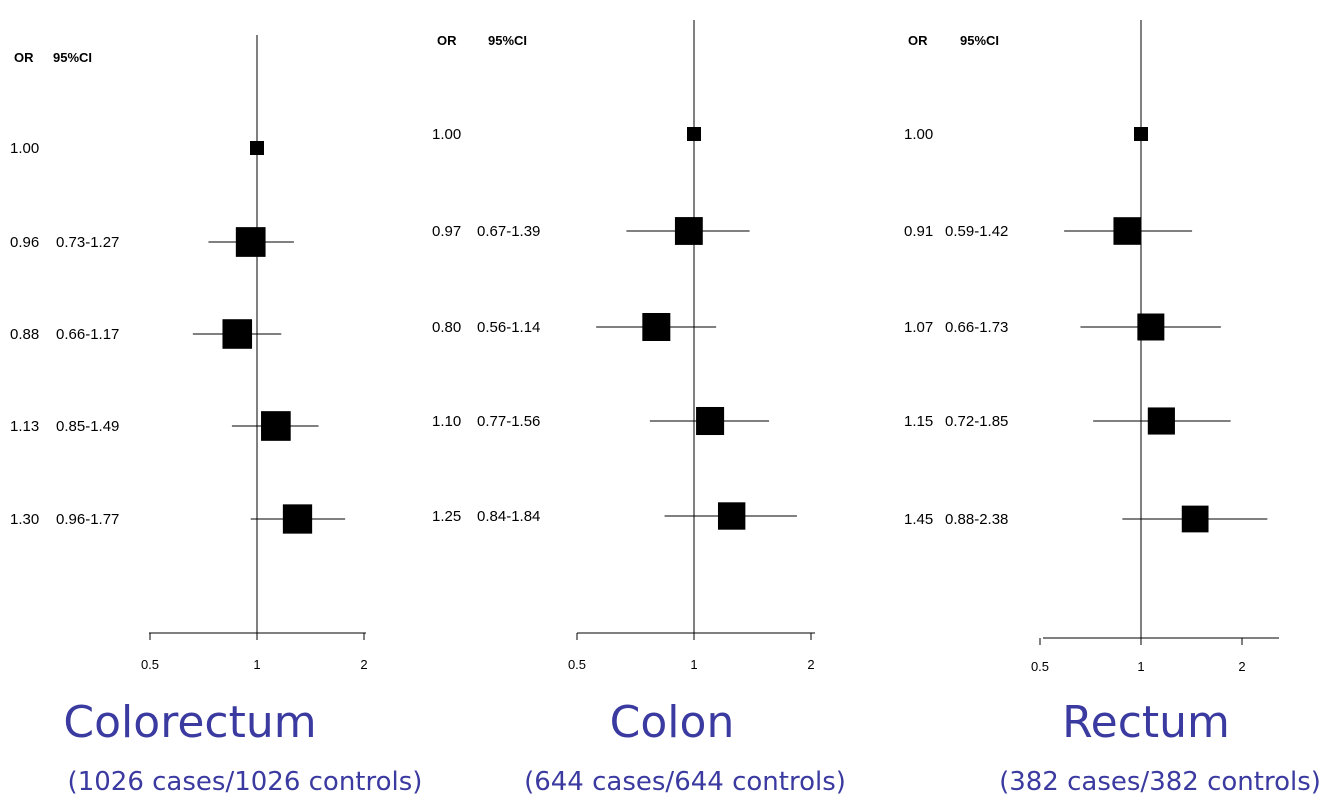 Image resolution: width=1328 pixels, height=802 pixels. Describe the element at coordinates (87, 426) in the screenshot. I see `ci-value-label: 0.85-1.49` at that location.